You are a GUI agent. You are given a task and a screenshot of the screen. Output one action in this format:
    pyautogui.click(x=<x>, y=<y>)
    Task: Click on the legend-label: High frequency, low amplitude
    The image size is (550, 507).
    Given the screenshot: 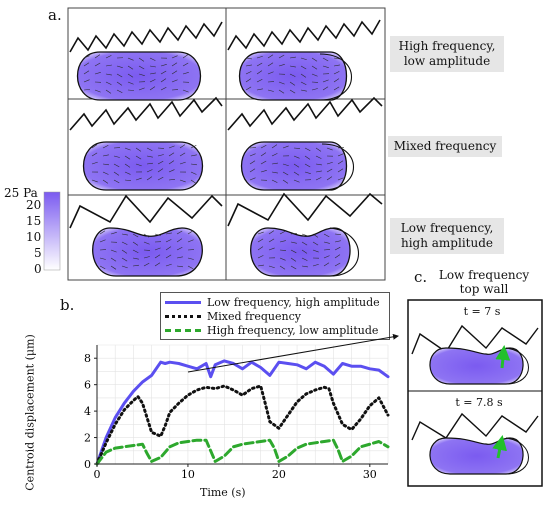 What is the action you would take?
    pyautogui.click(x=293, y=330)
    